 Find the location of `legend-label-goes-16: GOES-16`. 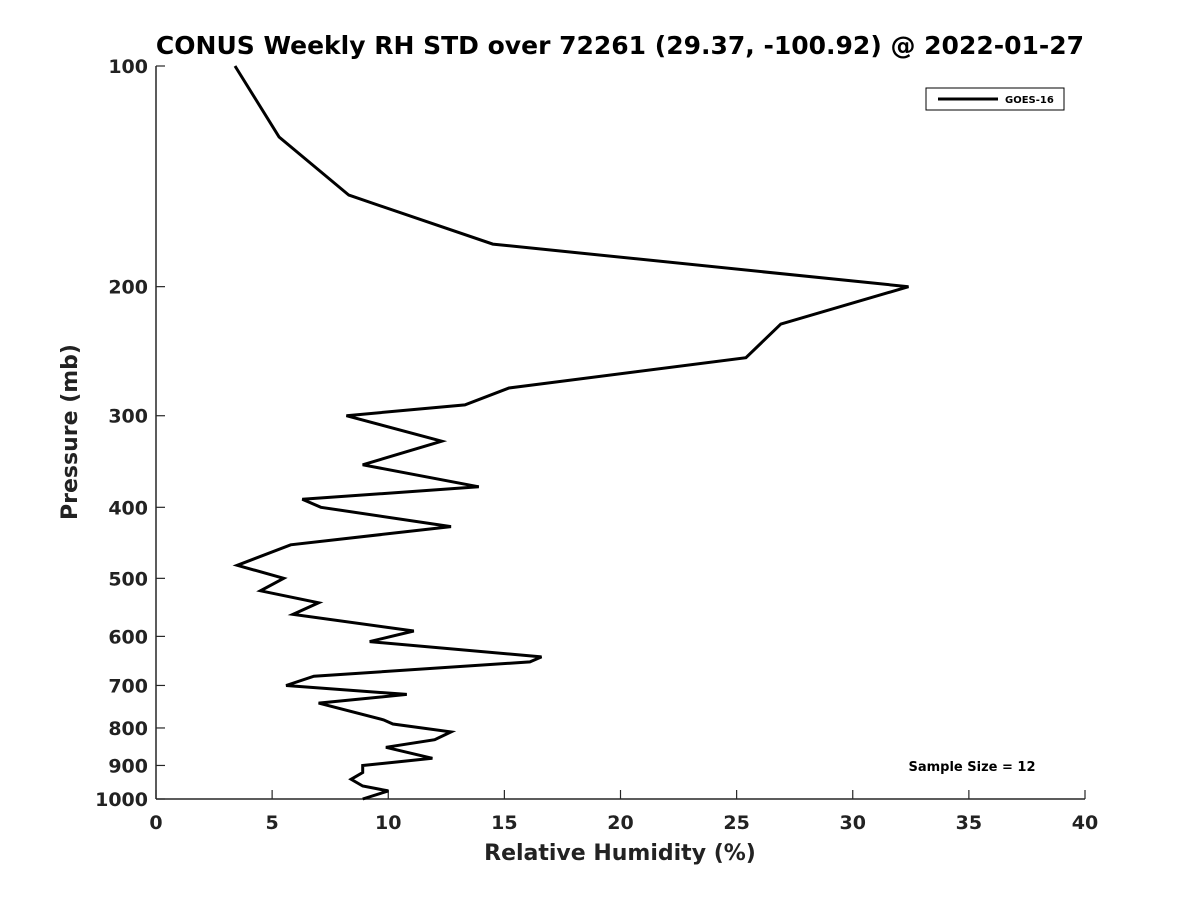

legend-label-goes-16: GOES-16 is located at coordinates (1029, 100).